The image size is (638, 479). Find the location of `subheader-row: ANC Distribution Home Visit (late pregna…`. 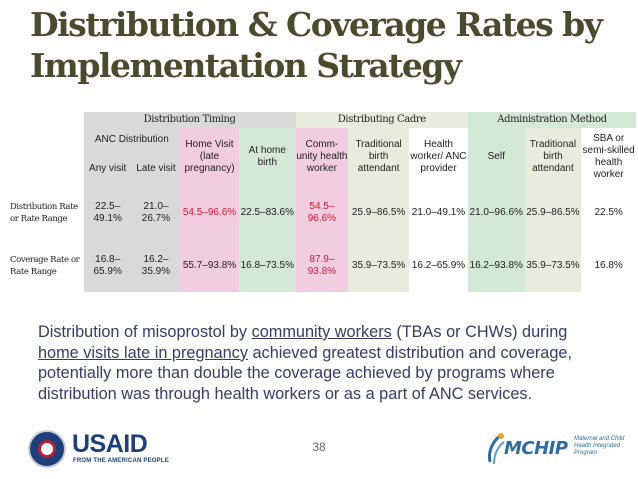

subheader-row: ANC Distribution Home Visit (late pregna… is located at coordinates (323, 157).